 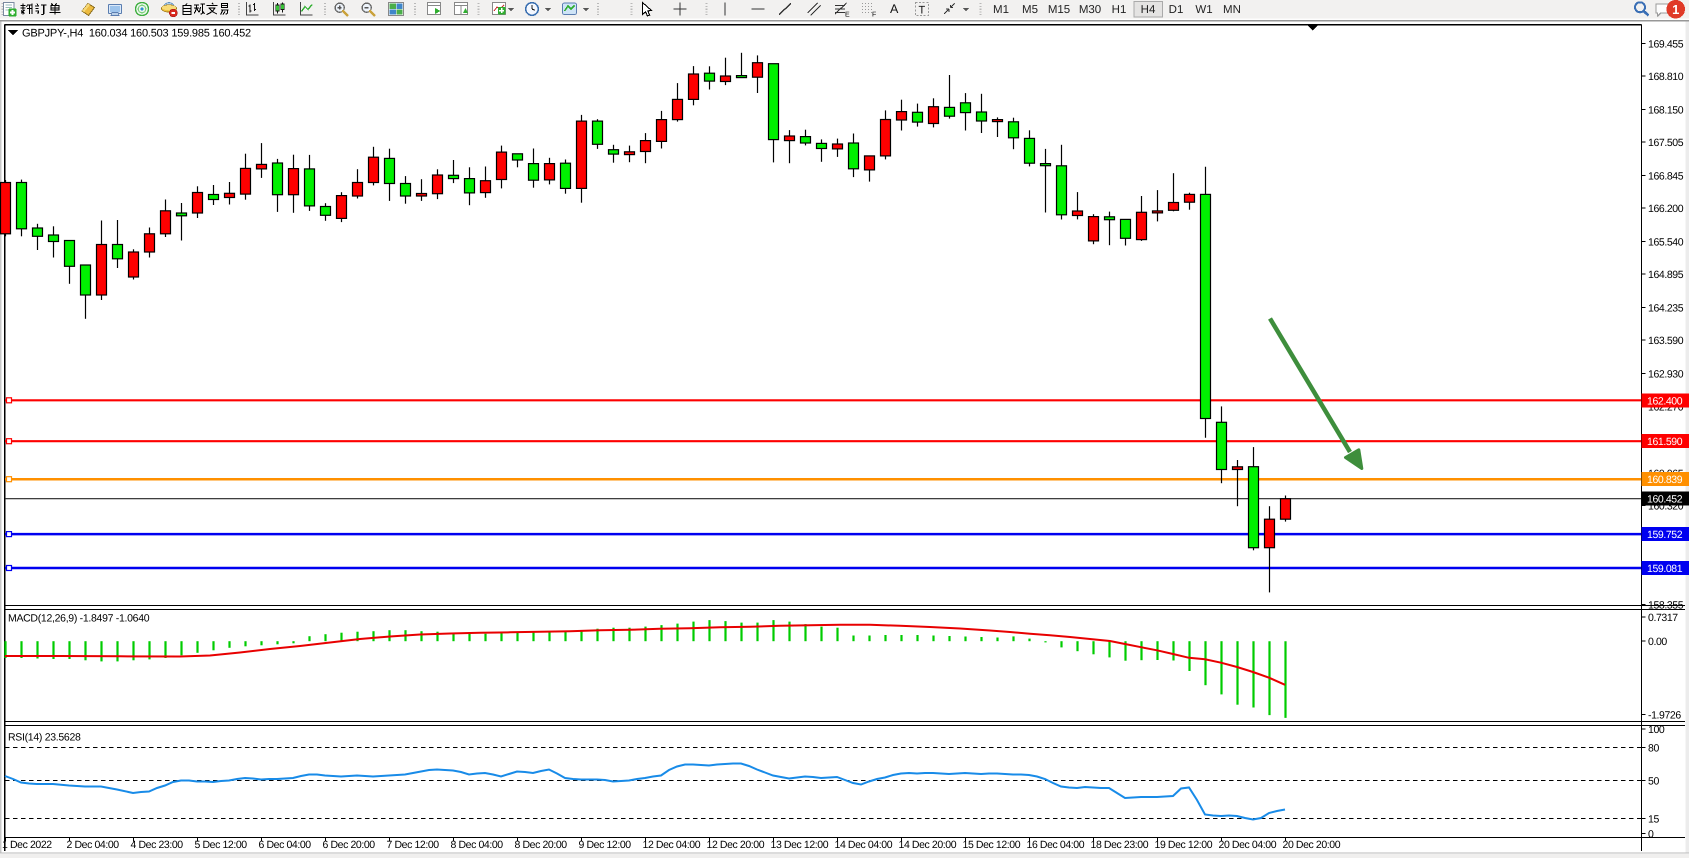 I want to click on svg-text: -1.9726, so click(x=1664, y=716).